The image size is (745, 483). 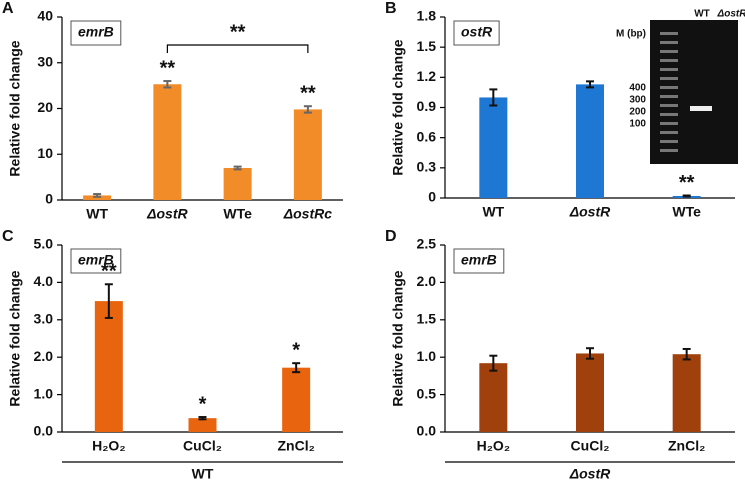 I want to click on x-tick-label: H₂O₂, so click(x=108, y=446).